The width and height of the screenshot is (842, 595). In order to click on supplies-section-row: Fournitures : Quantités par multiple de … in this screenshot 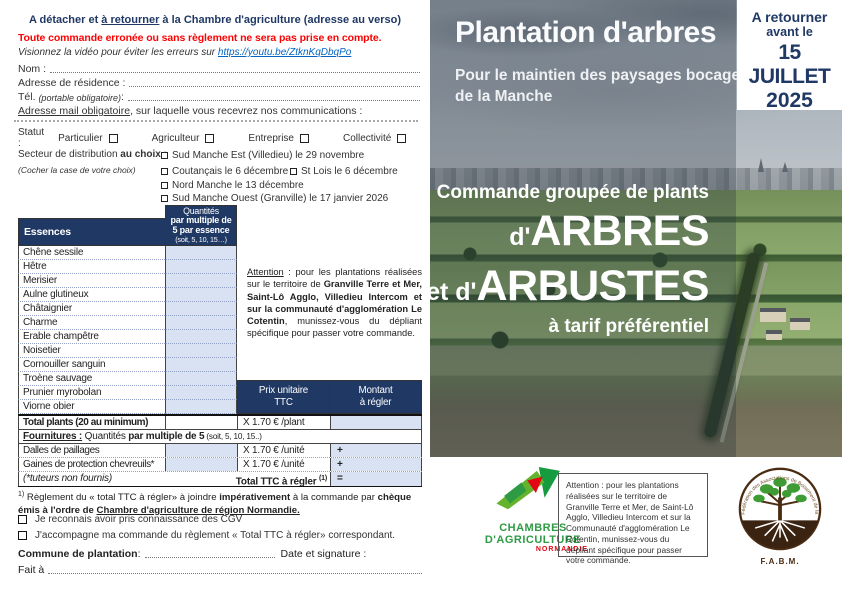, I will do `click(220, 437)`.